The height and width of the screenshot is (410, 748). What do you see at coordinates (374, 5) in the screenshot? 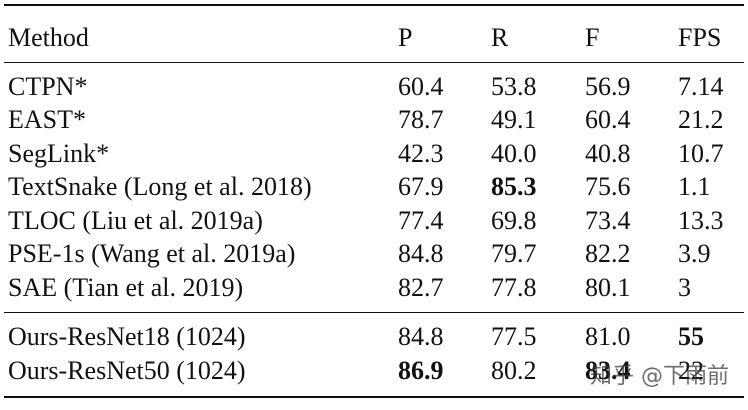
I see `top-rule` at bounding box center [374, 5].